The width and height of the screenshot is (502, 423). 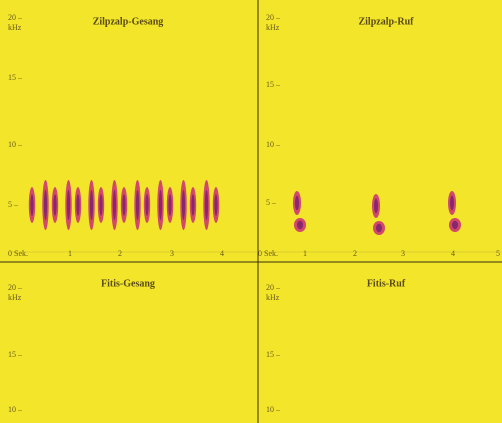 I want to click on panel-title: Zilpzalp-Ruf, so click(x=386, y=21).